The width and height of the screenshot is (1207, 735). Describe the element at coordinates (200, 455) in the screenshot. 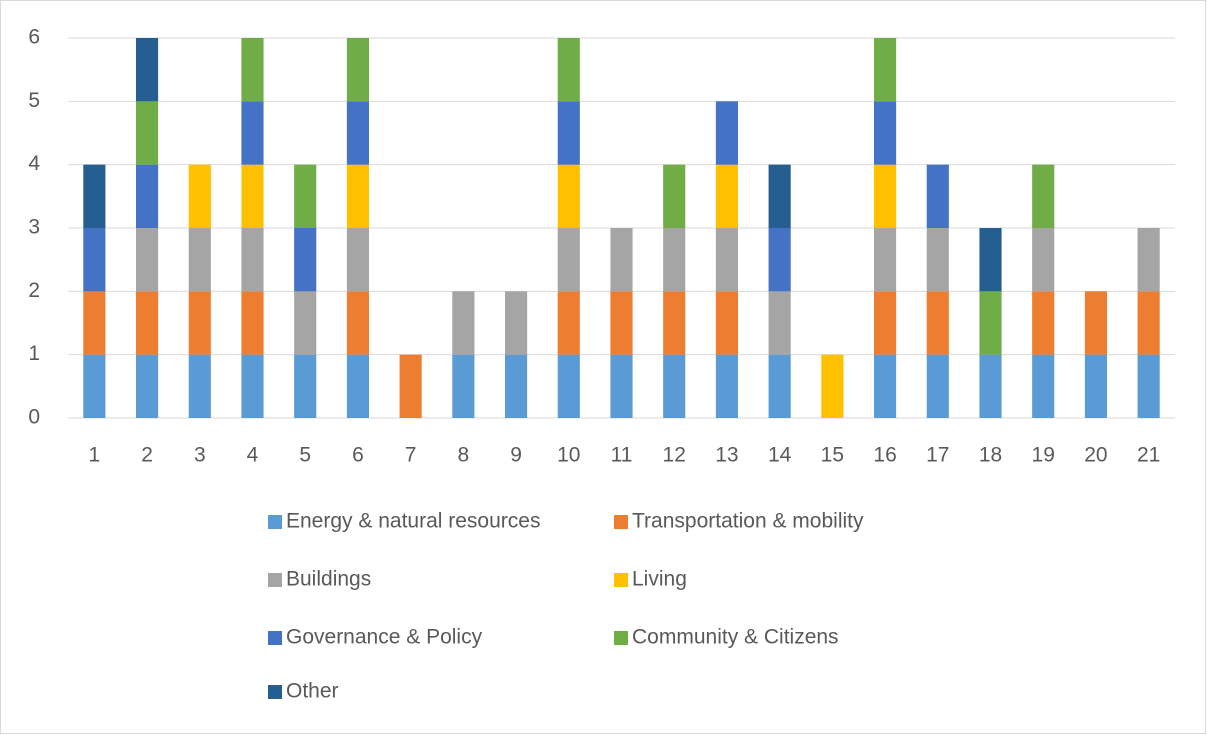

I see `x-tick-label: 3` at that location.